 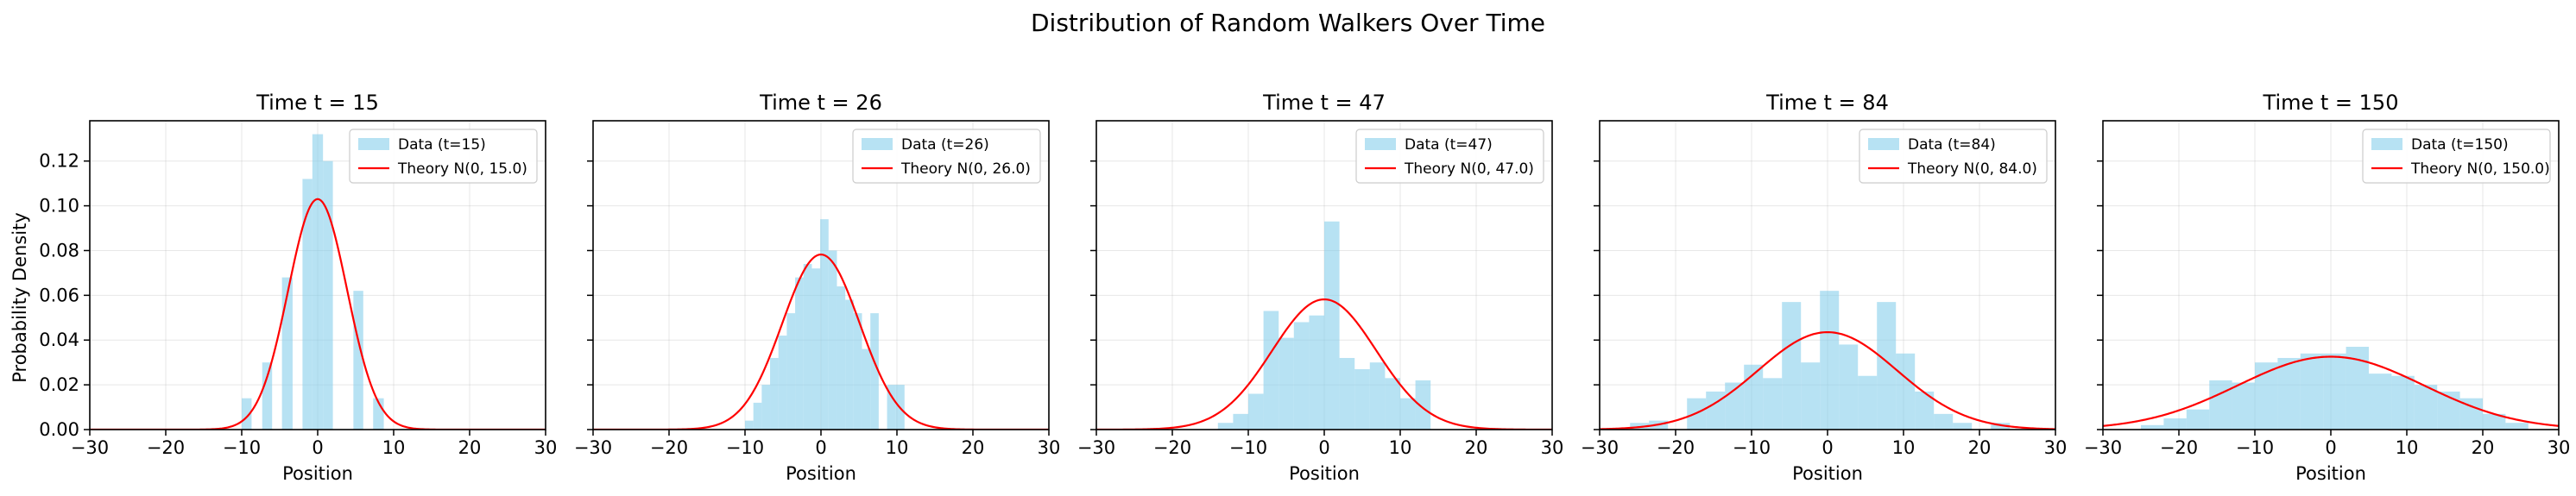 I want to click on y-tick-label: 0.12, so click(x=59, y=161).